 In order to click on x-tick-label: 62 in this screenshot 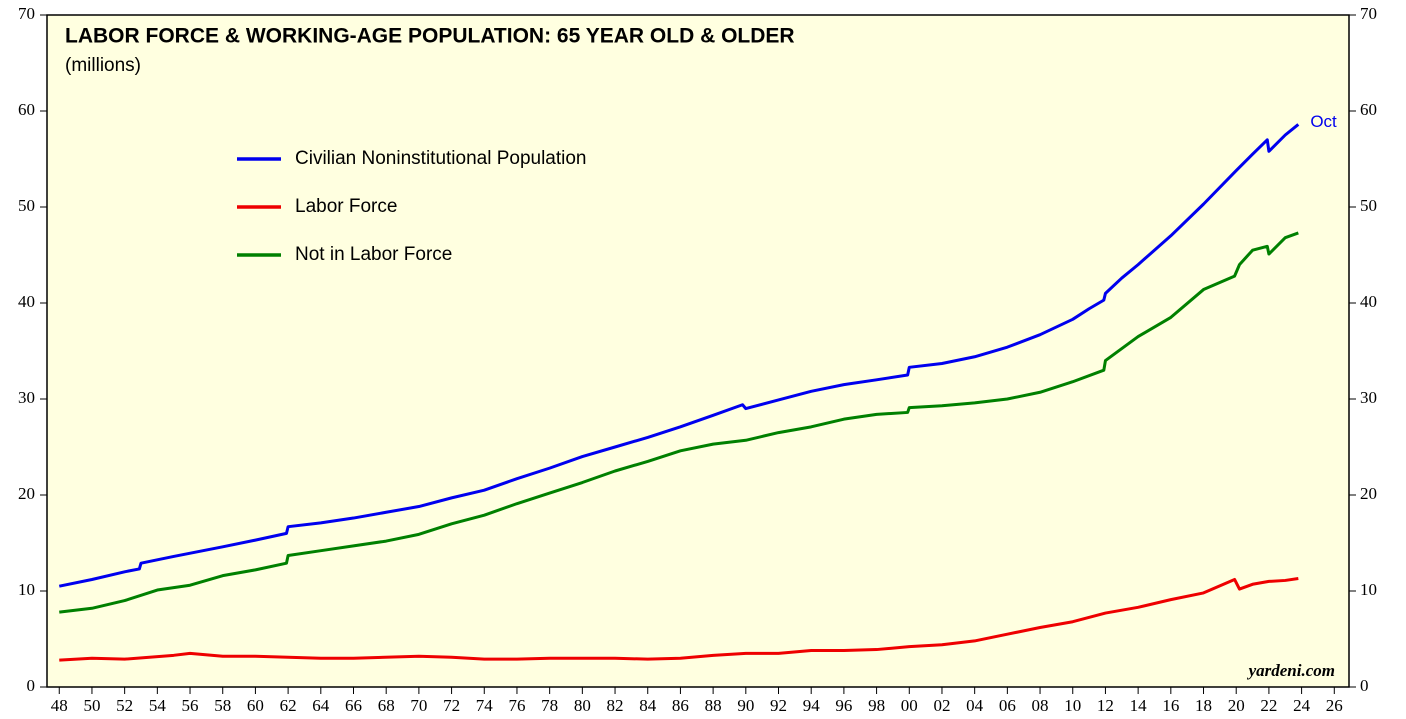, I will do `click(288, 705)`.